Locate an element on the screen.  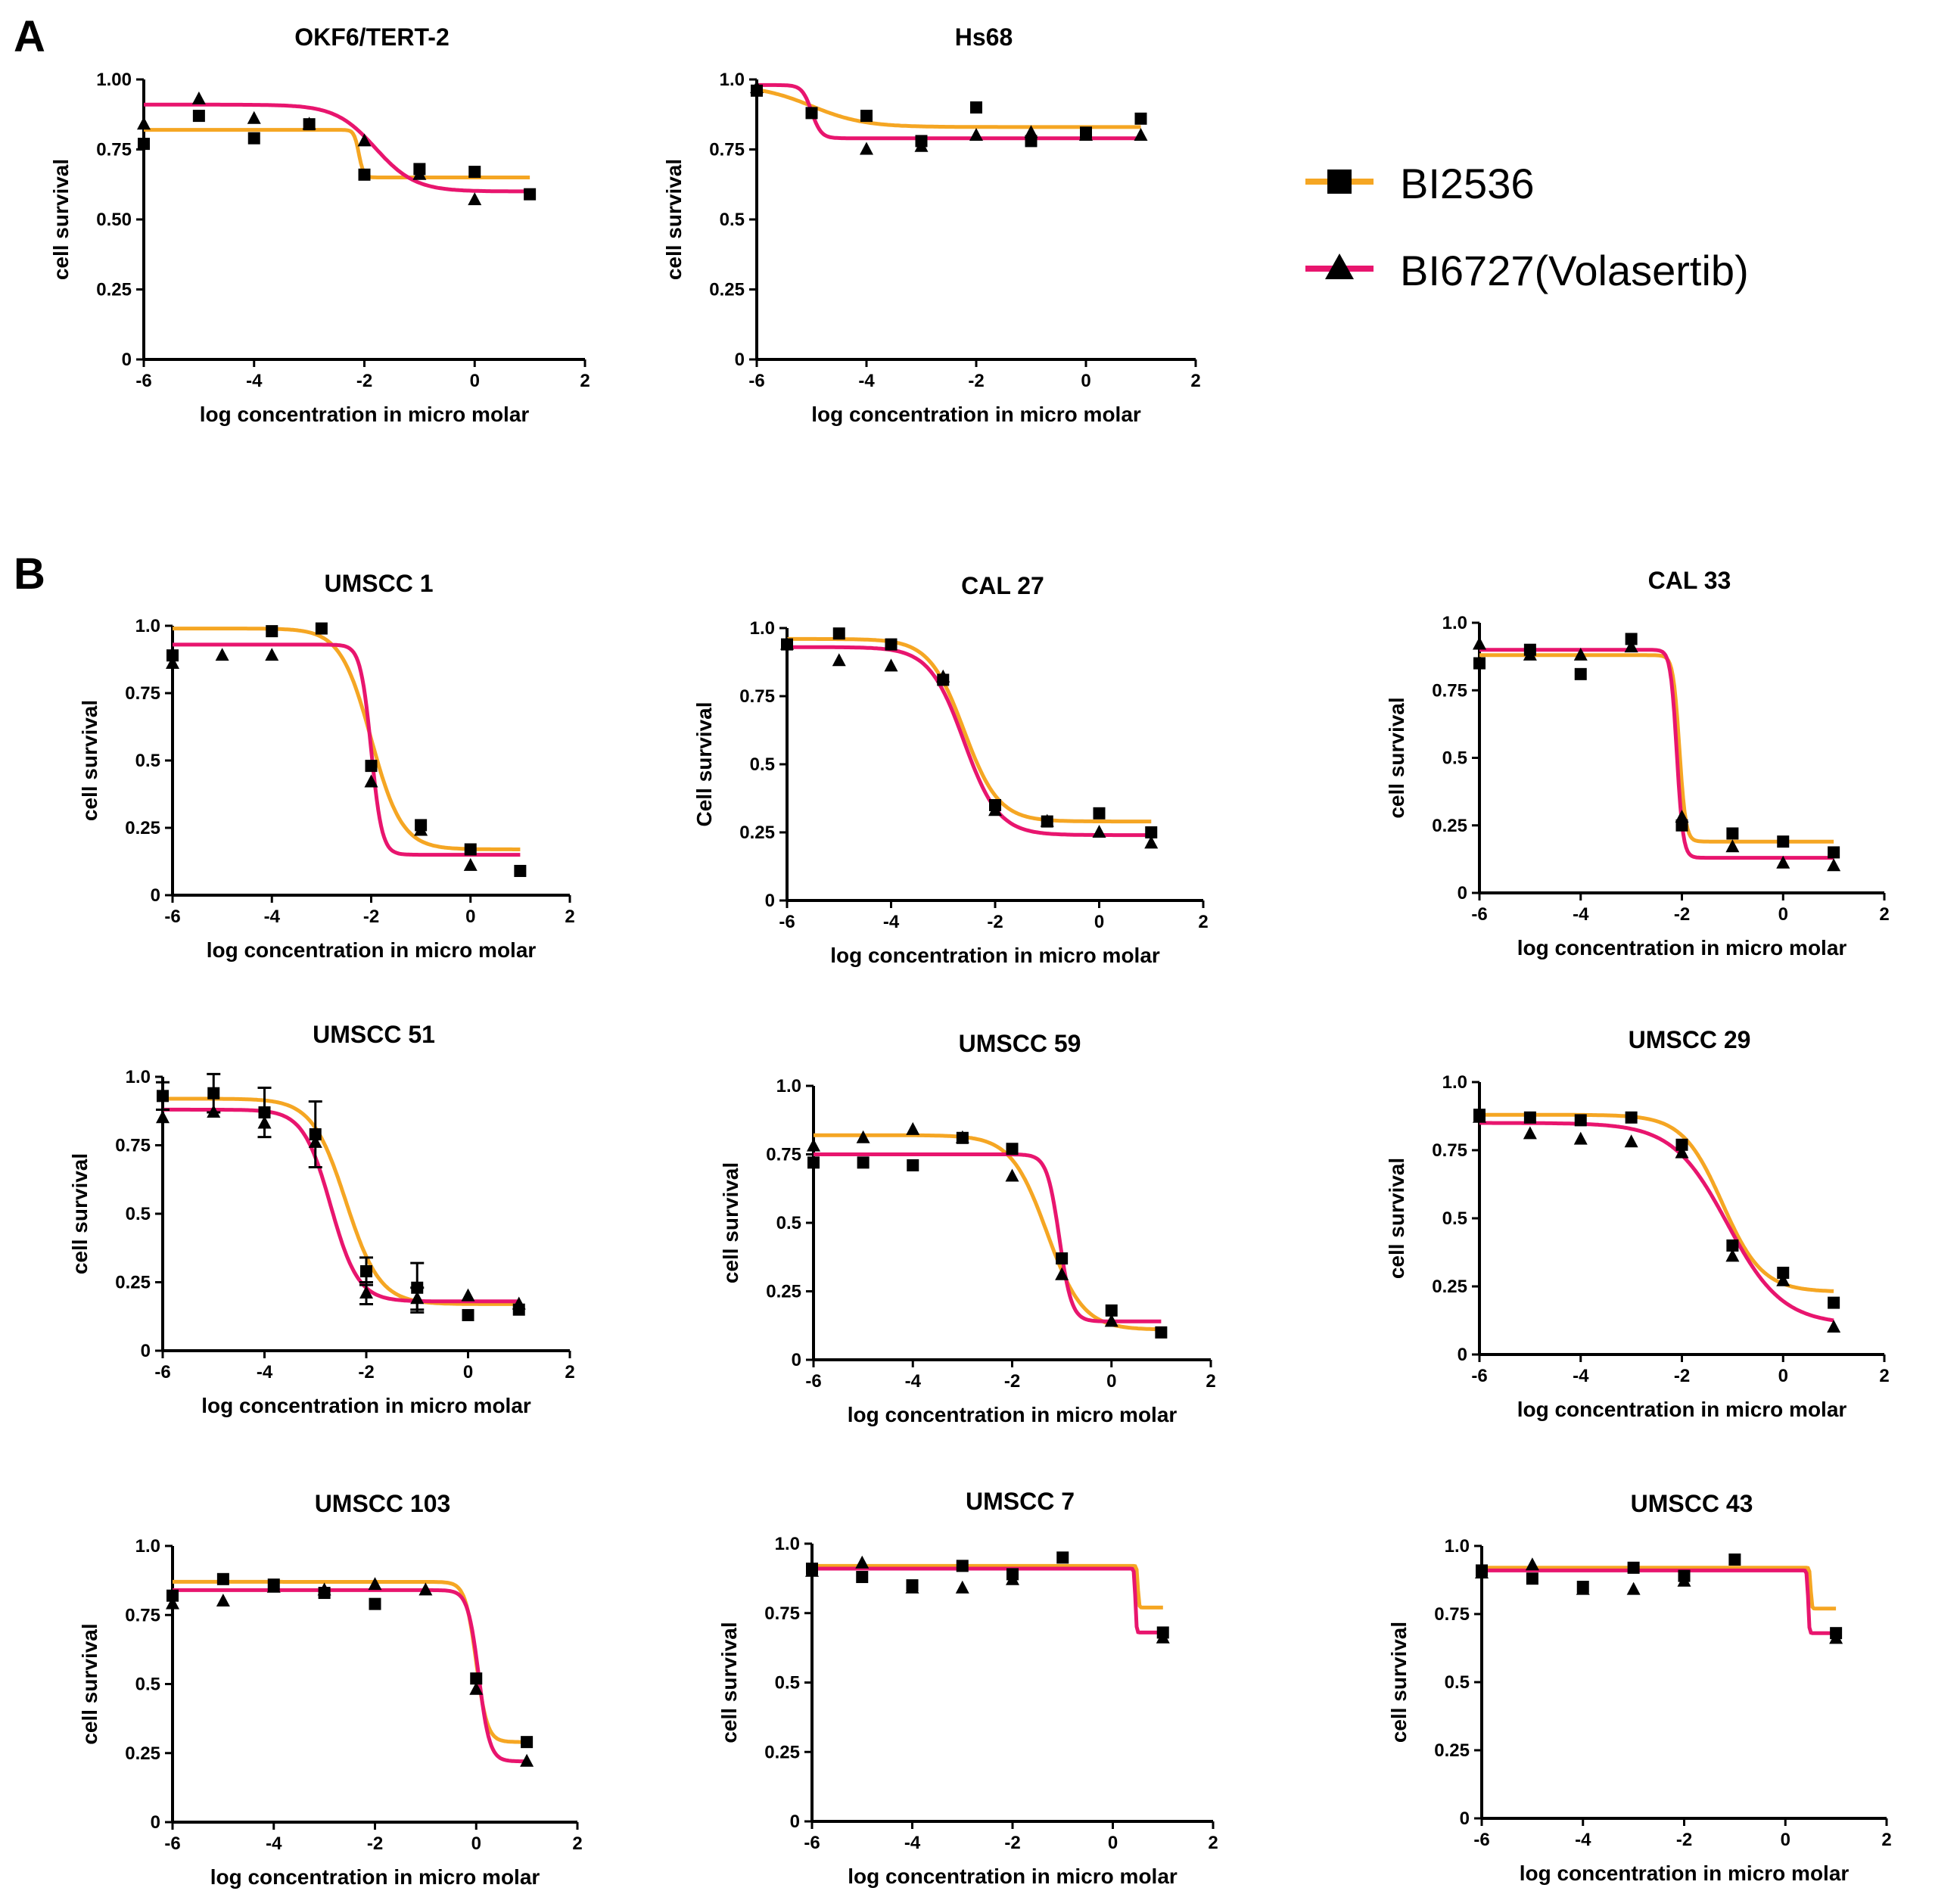
chart-title: CAL 33 is located at coordinates (1690, 580).